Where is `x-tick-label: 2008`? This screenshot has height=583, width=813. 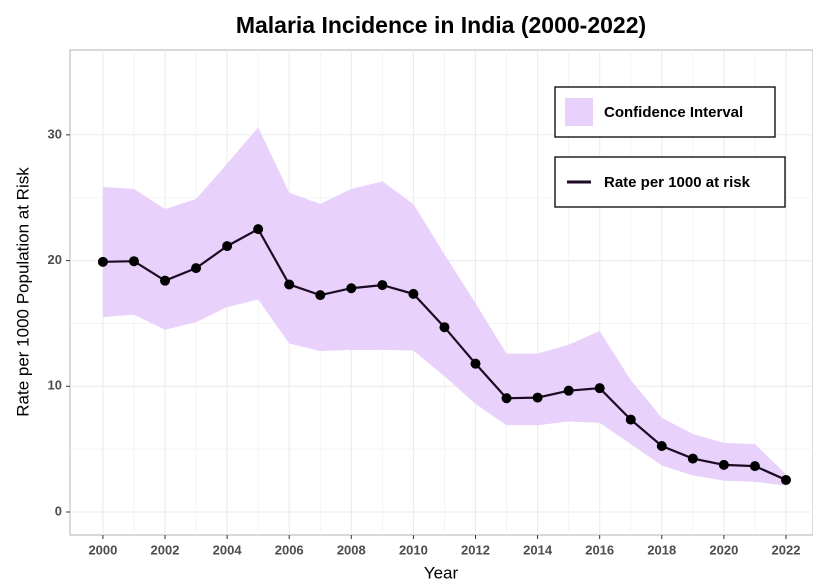
x-tick-label: 2008 is located at coordinates (351, 549).